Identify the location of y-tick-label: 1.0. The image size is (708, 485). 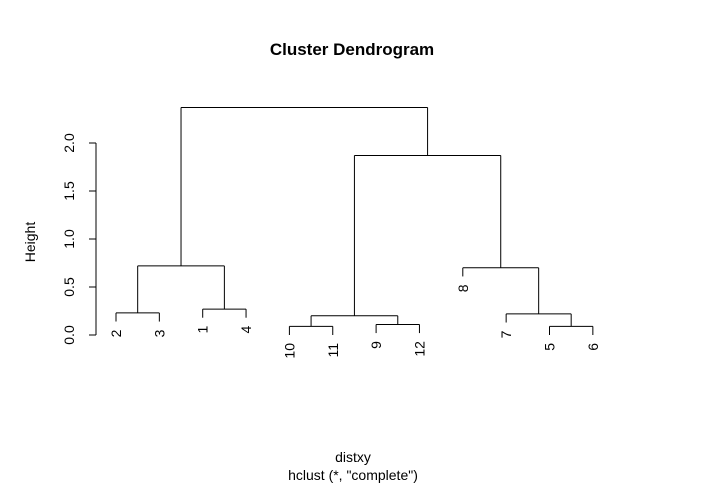
(69, 239).